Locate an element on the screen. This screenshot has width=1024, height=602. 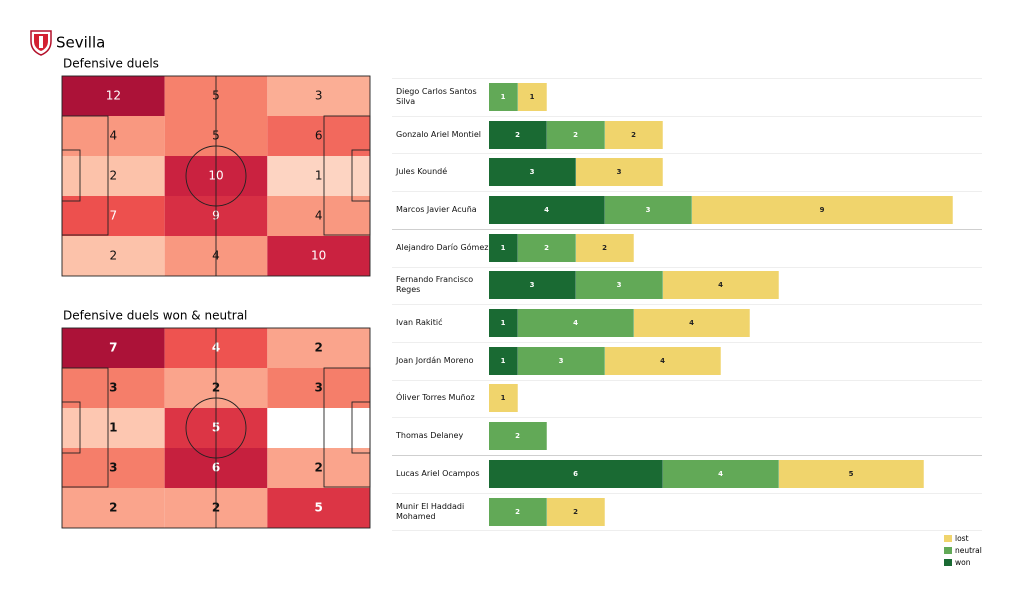
player-label: Gonzalo Ariel Montiel is located at coordinates (438, 134).